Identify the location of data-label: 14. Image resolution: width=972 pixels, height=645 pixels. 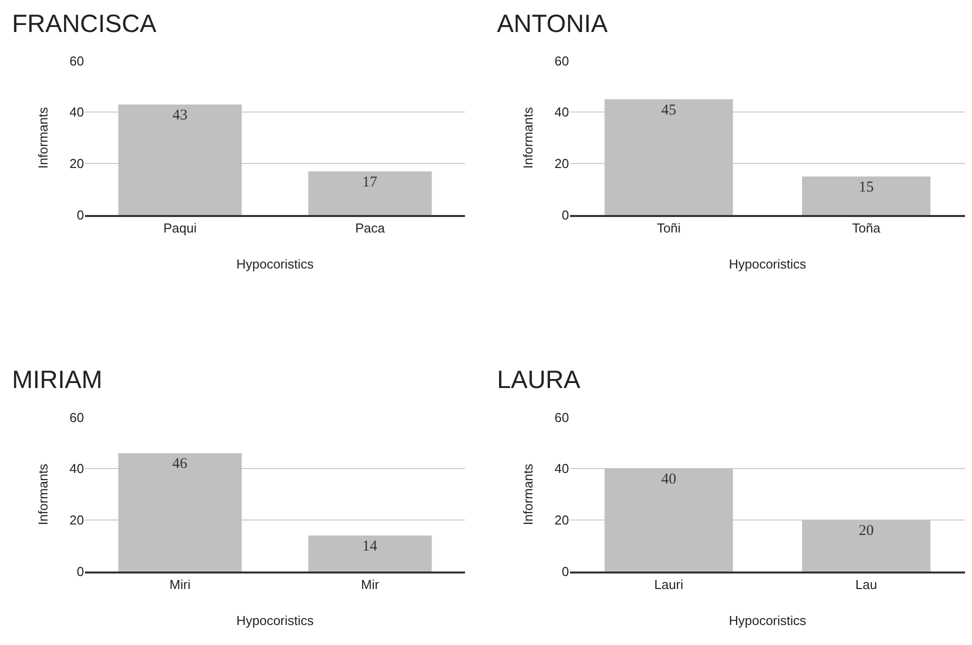
(370, 546).